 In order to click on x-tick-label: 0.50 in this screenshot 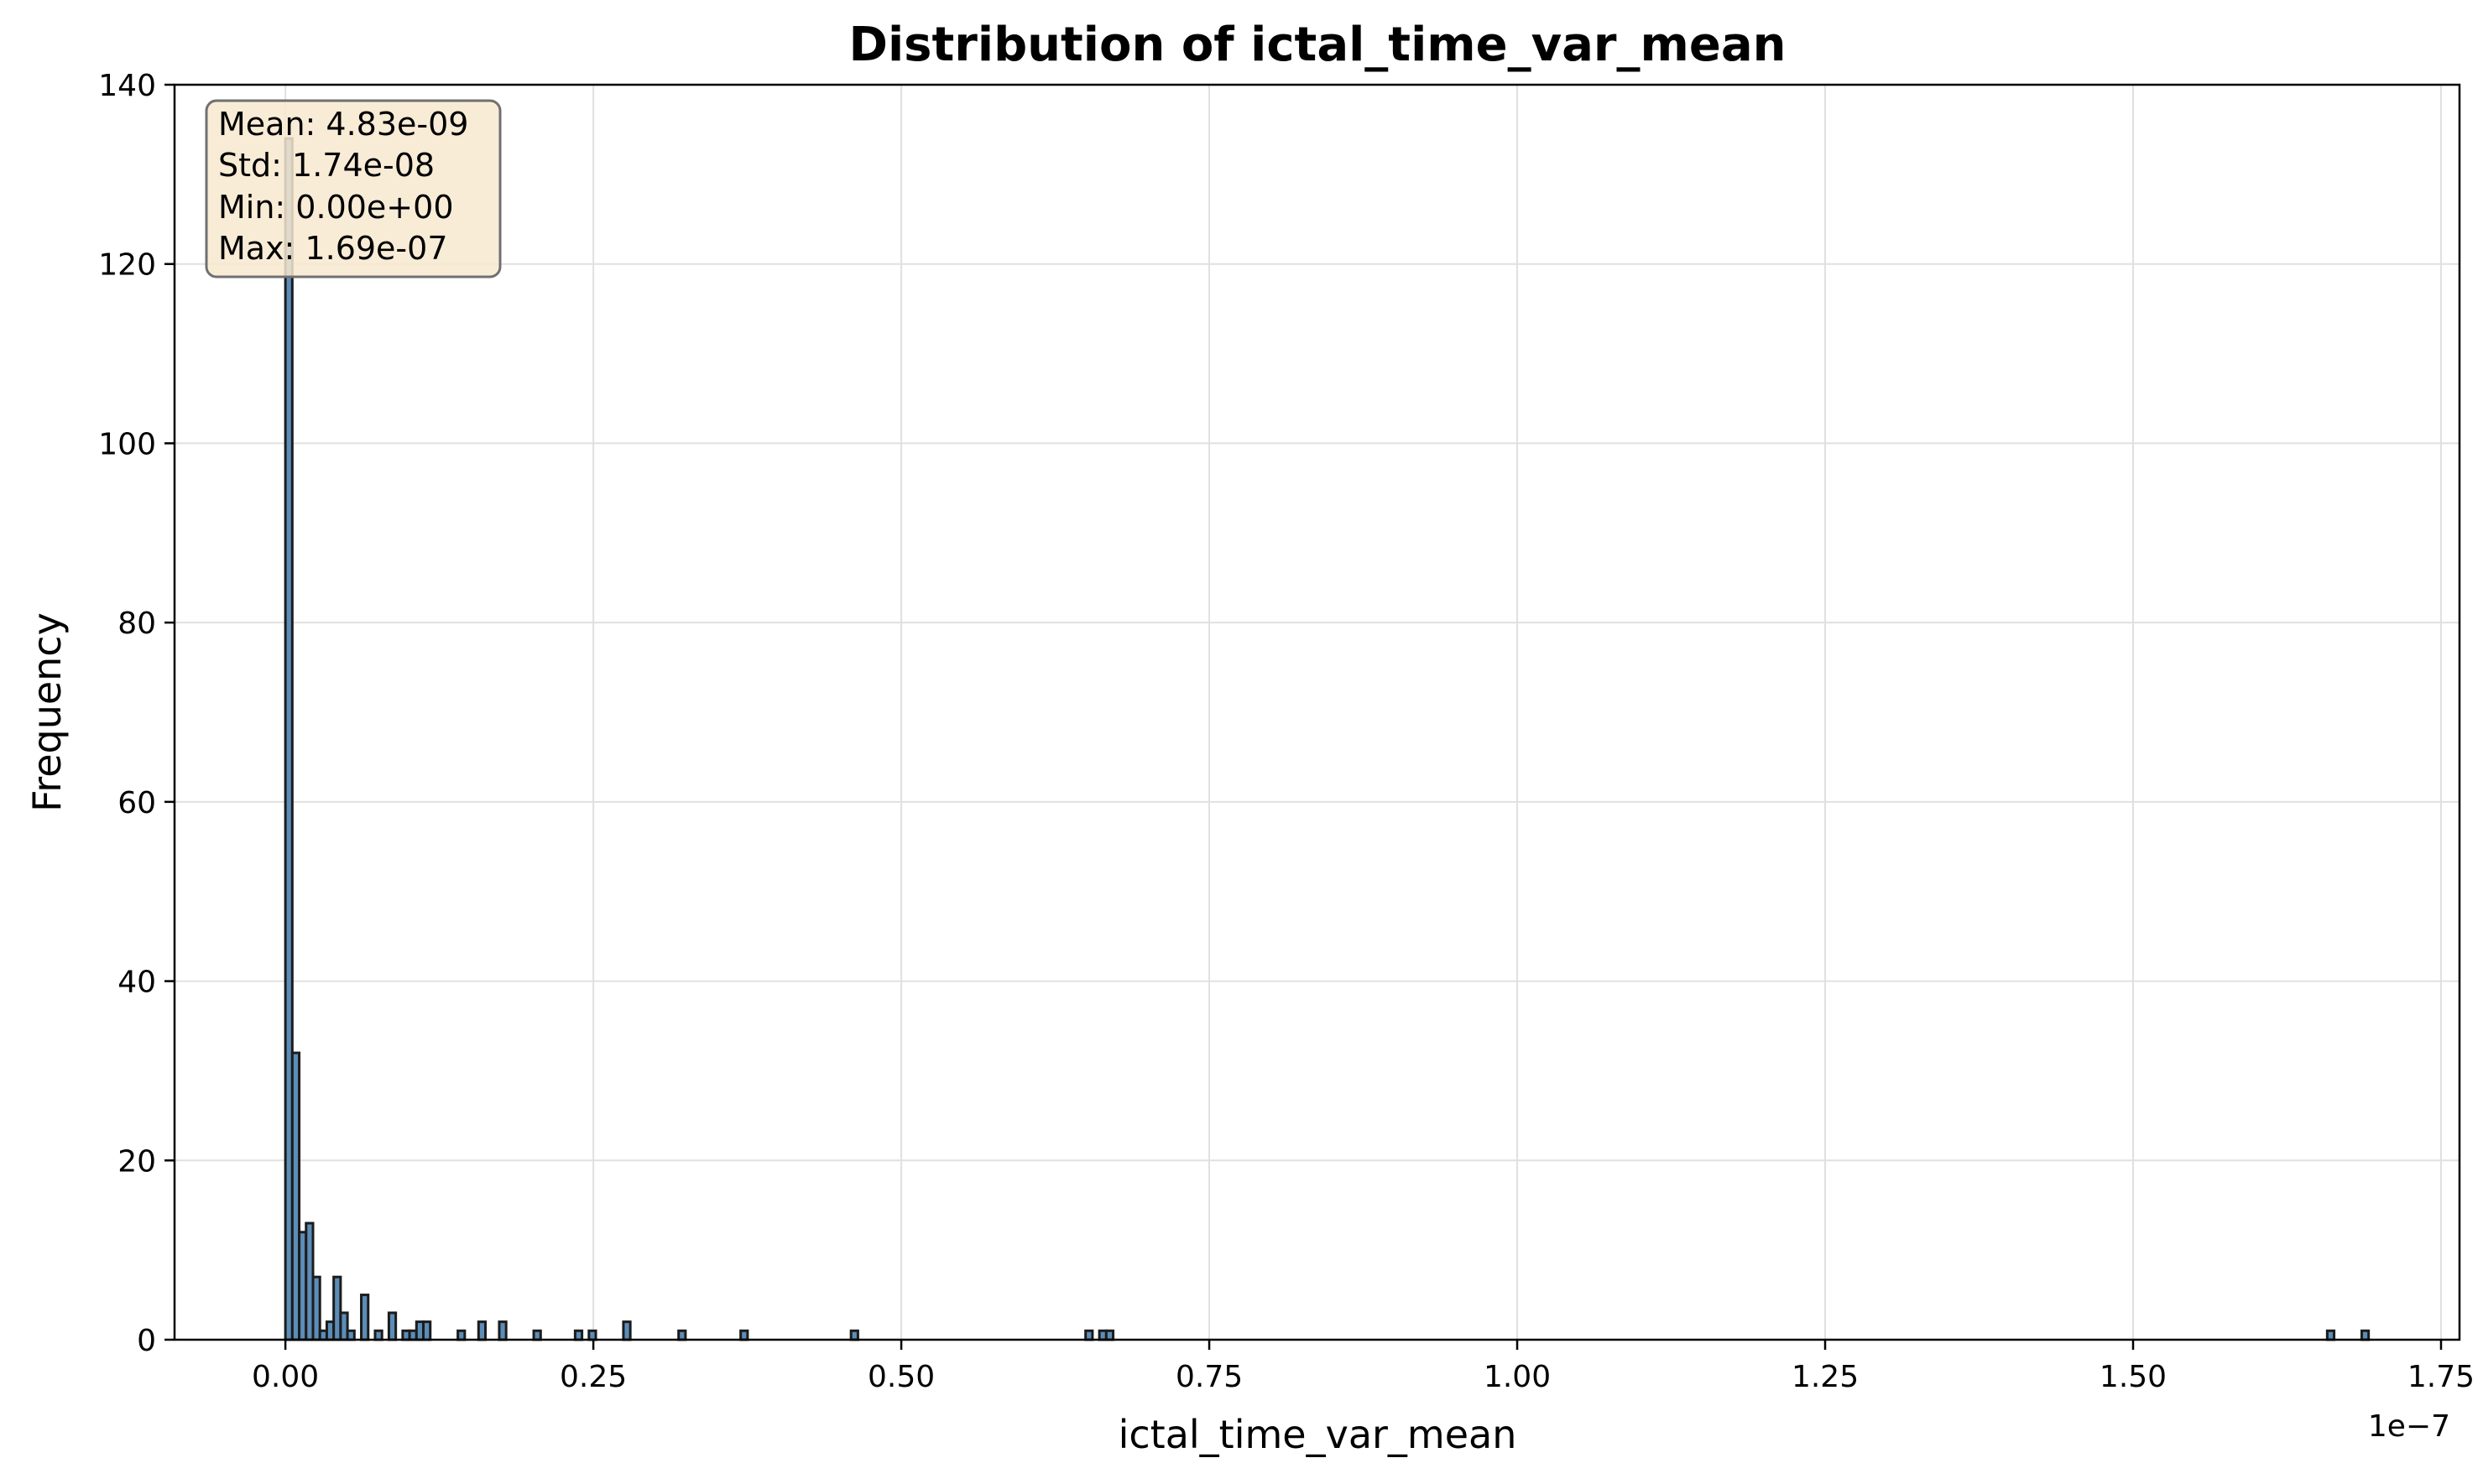, I will do `click(901, 1377)`.